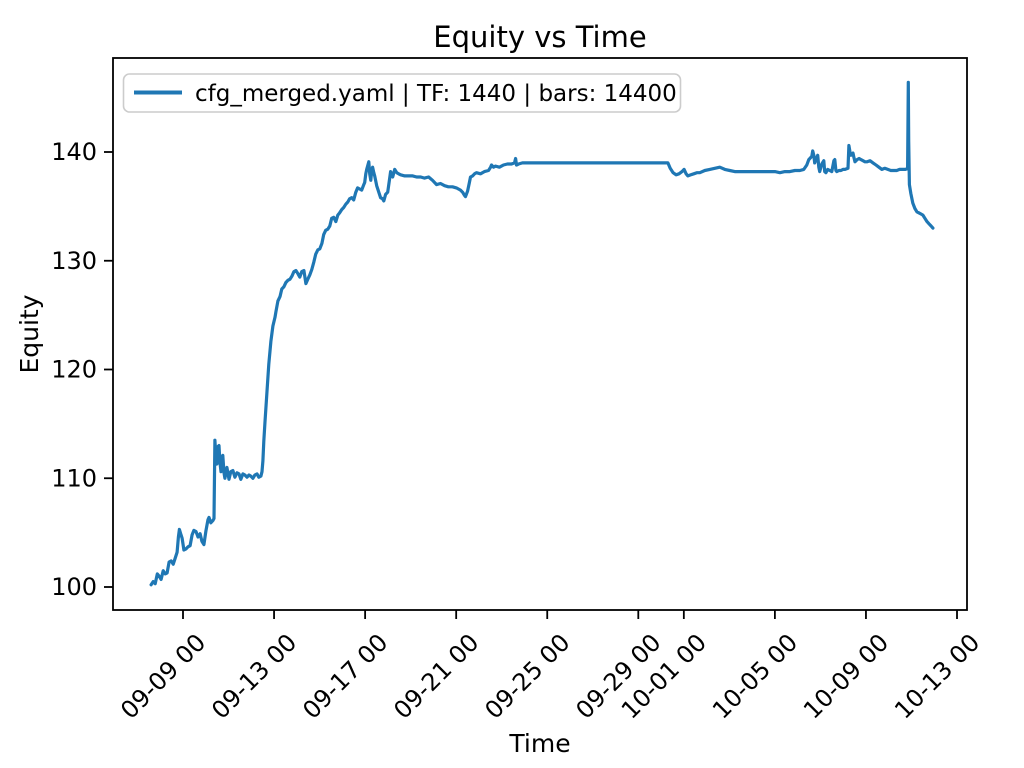 This screenshot has width=1024, height=768. I want to click on x-tick-label: 09-09 00, so click(163, 676).